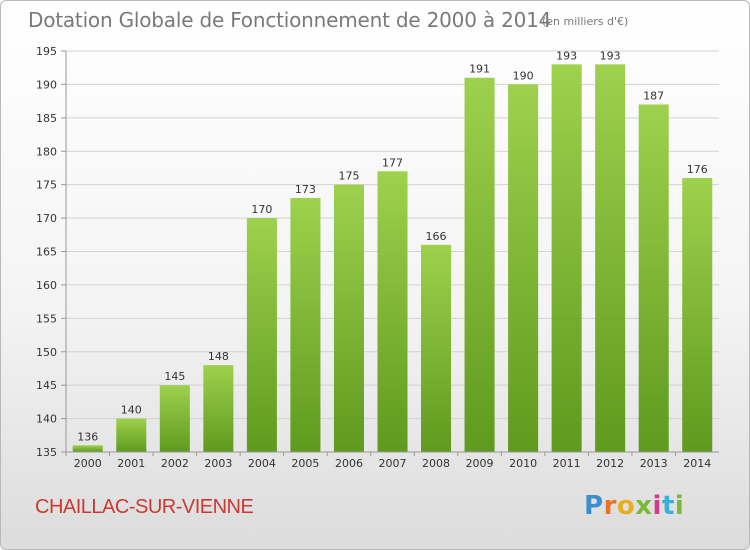  Describe the element at coordinates (46, 419) in the screenshot. I see `y-tick-label: 140` at that location.